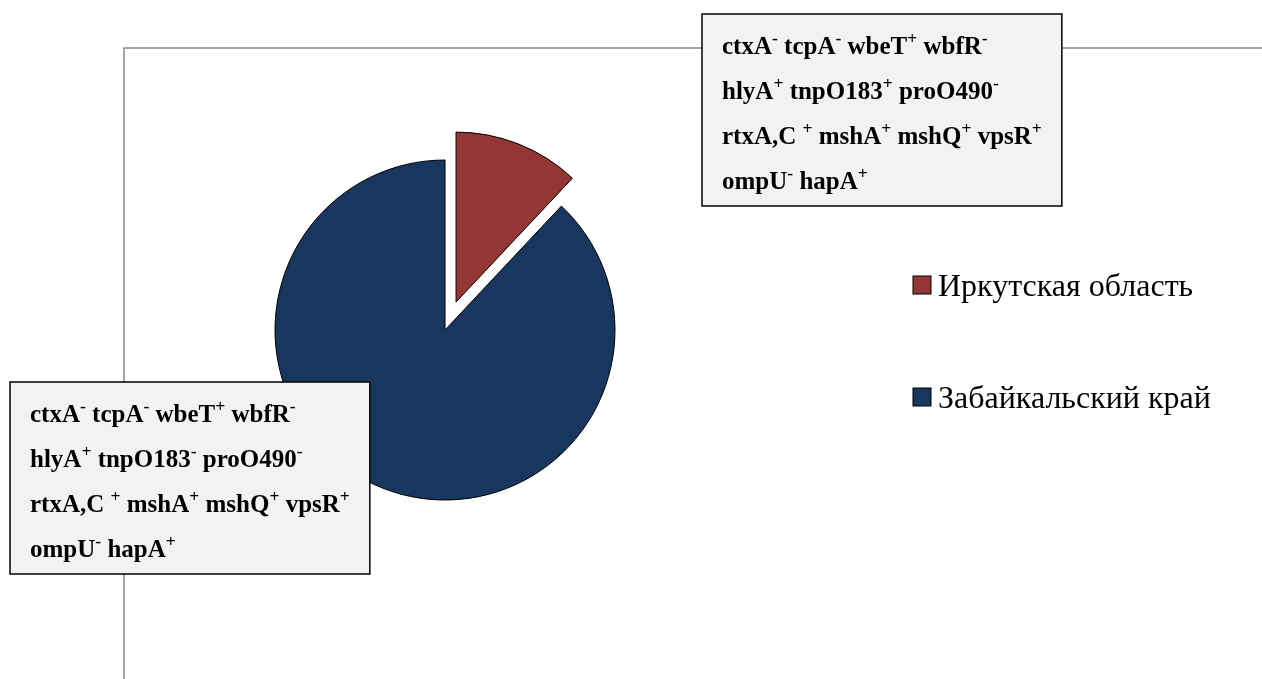 Image resolution: width=1262 pixels, height=679 pixels. I want to click on text: ctxA$^{-}$ tcpA$^{-}$ wbeT$^{+}$ wbfR$^{-}$ hlyA$^{+}$ tnpO183$^{-}$ proO490$^{-}$ rtxA,C $^{+}$ mshA$^{+}$ mshQ$^{+}$ vpsR$^{+}$ ompU$^{-}$ hapA$^{+}$, so click(190, 479).